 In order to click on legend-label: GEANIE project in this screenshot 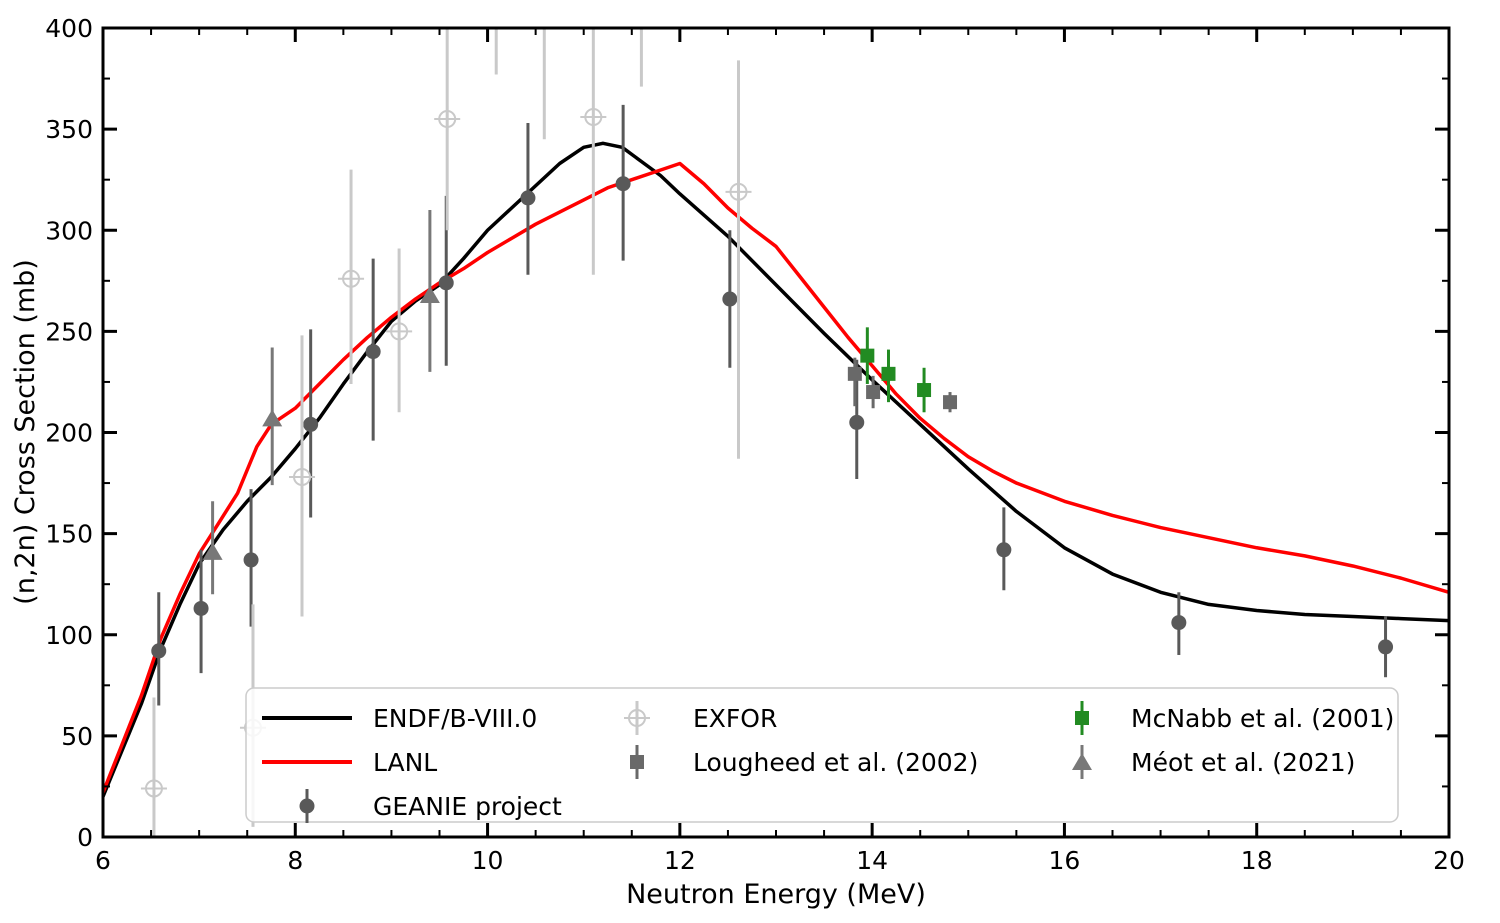, I will do `click(467, 806)`.